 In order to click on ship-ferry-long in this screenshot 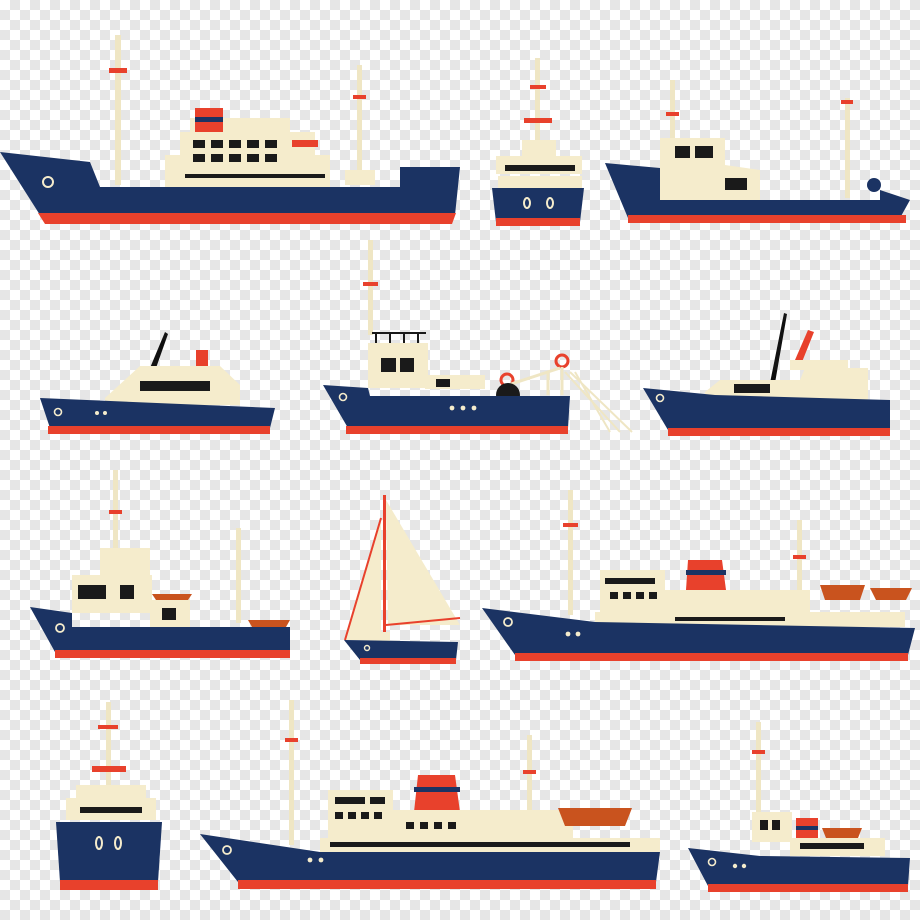, I will do `click(698, 575)`.